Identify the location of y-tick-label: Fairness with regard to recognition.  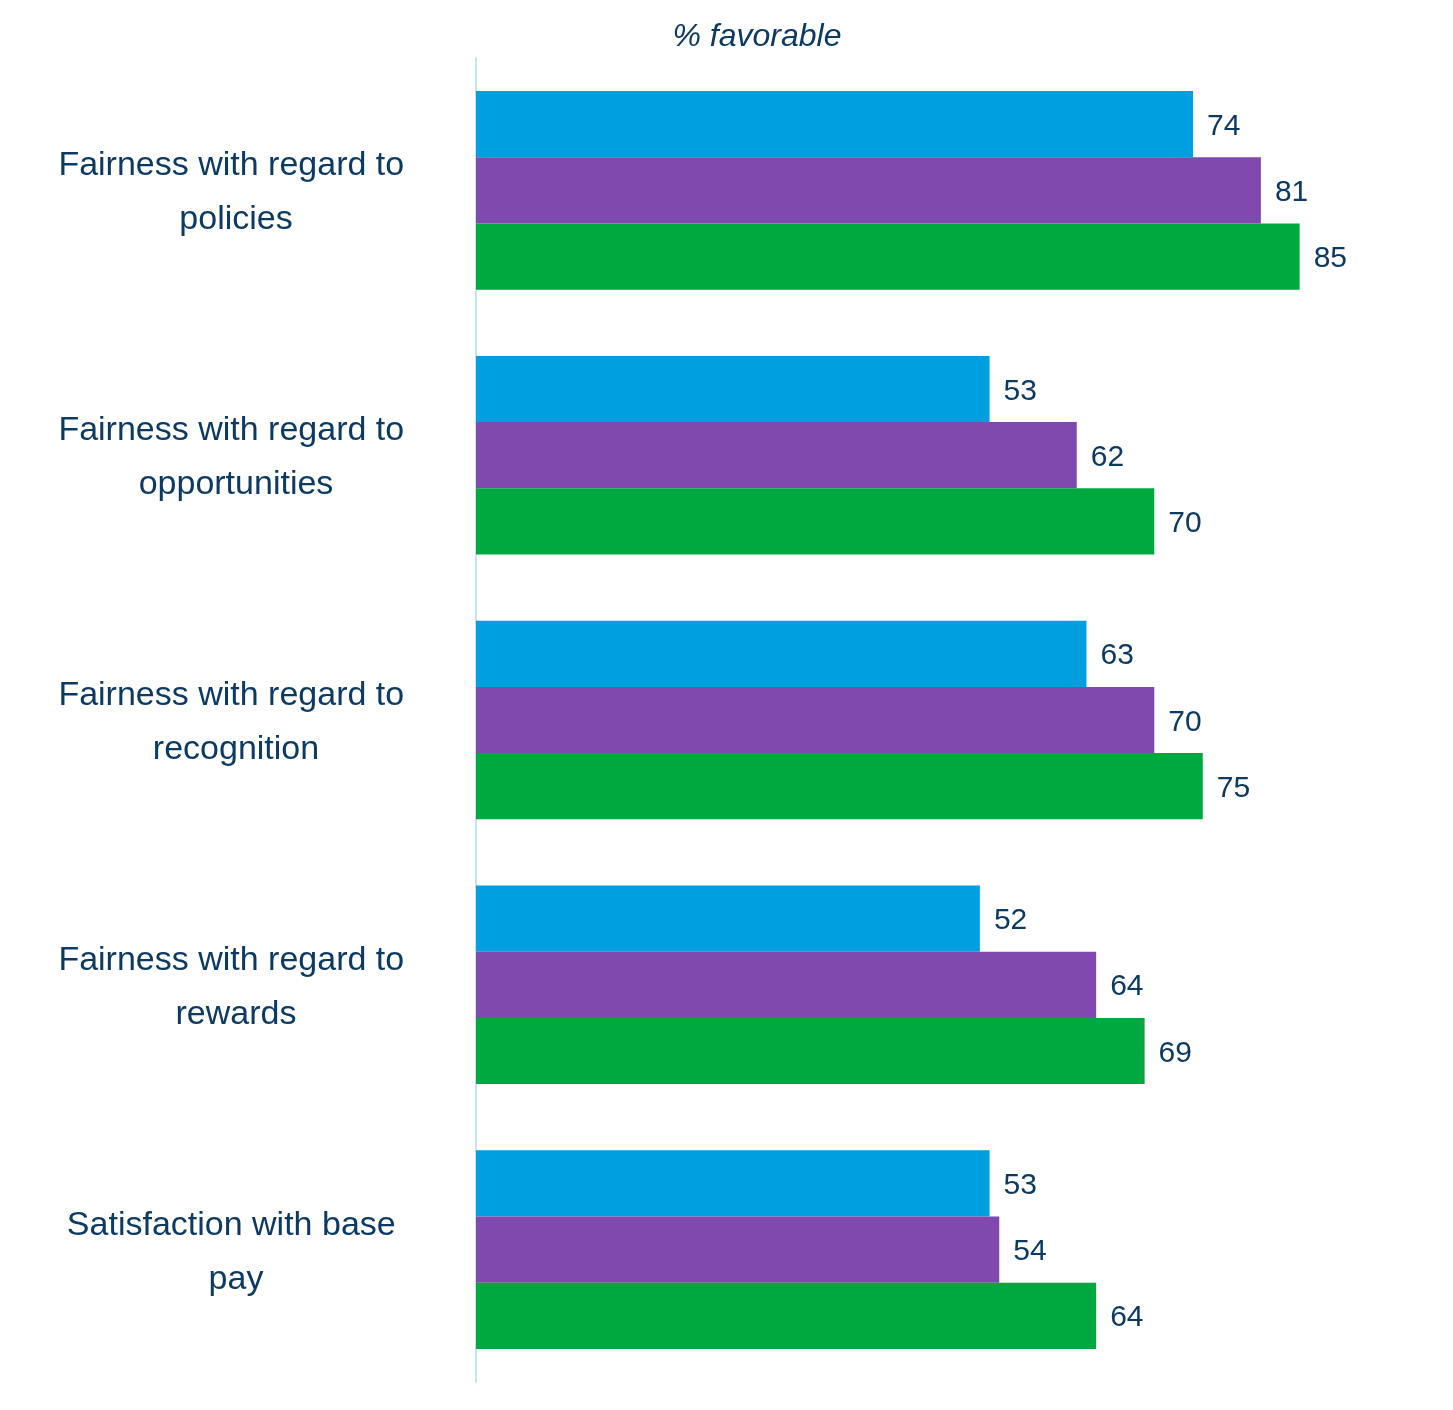
(236, 720).